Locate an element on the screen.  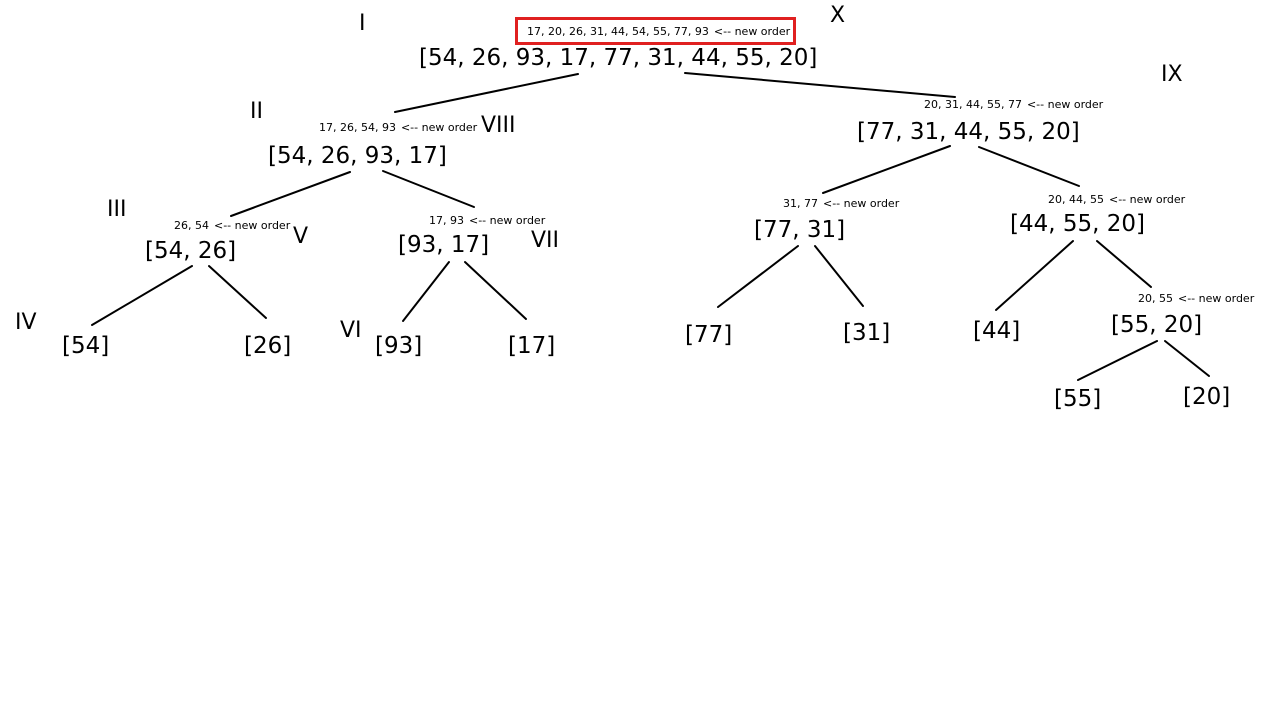
order-values: 17, 20, 26, 31, 44, 54, 55, 77, 93 is located at coordinates (618, 31).